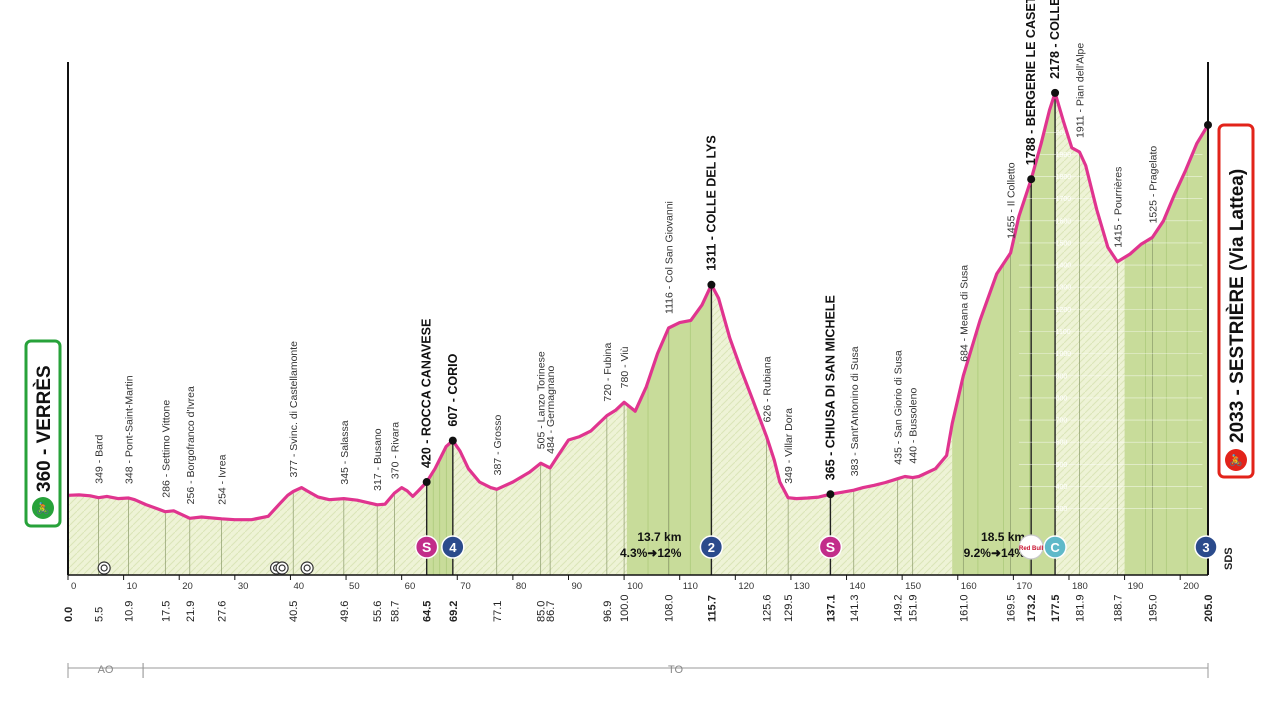 The image size is (1279, 709). What do you see at coordinates (1153, 185) in the screenshot?
I see `waypoint-label: 1525 - Pragelato` at bounding box center [1153, 185].